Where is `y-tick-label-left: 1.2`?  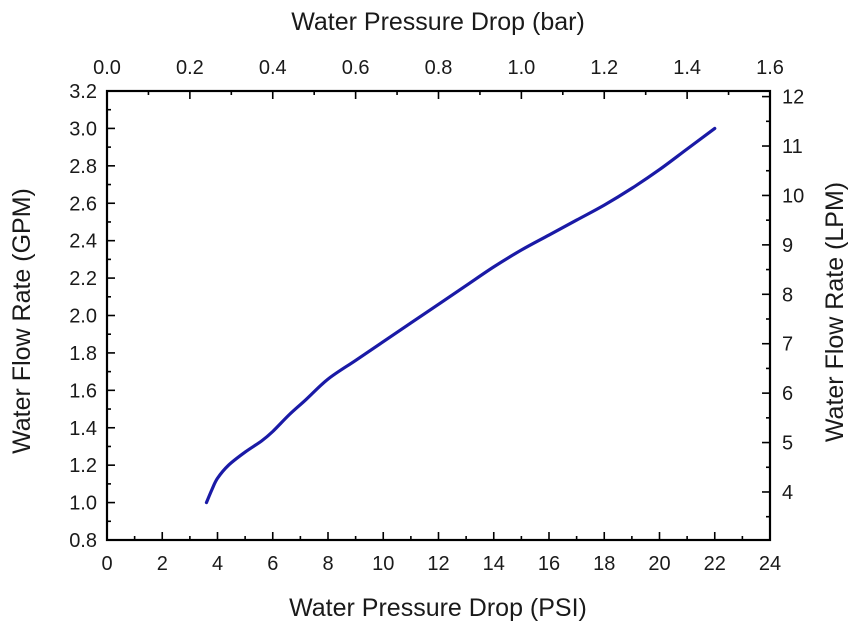
y-tick-label-left: 1.2 is located at coordinates (83, 466).